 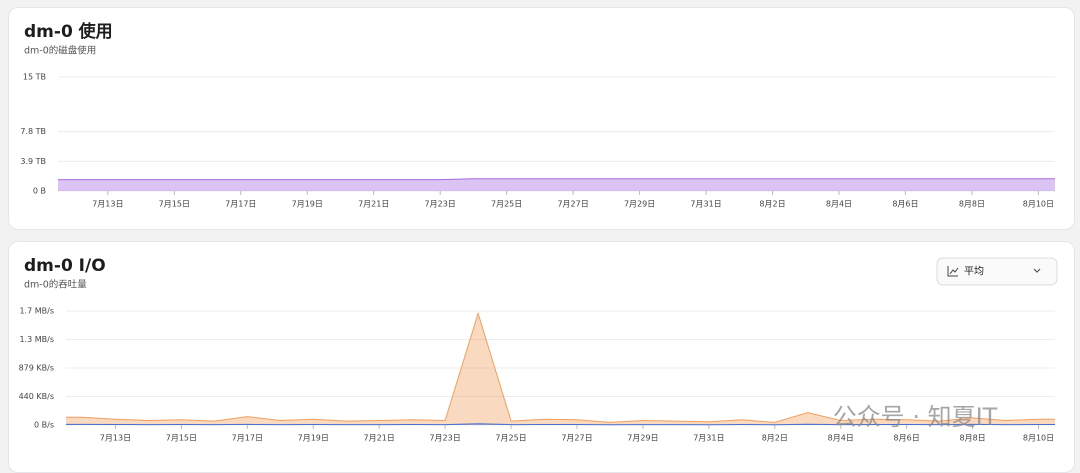 I want to click on watermark: 公众号 · 知夏IT, so click(x=915, y=417).